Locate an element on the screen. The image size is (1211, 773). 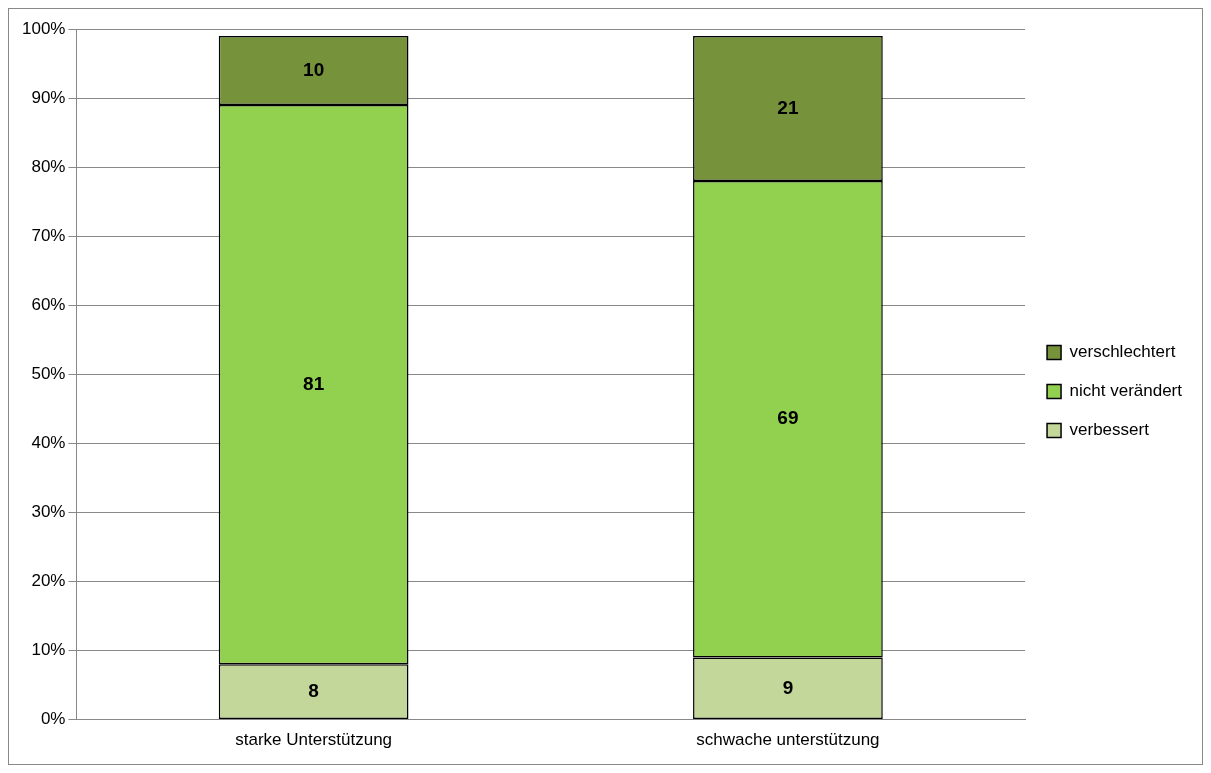
y-tick-label: 30% is located at coordinates (48, 512).